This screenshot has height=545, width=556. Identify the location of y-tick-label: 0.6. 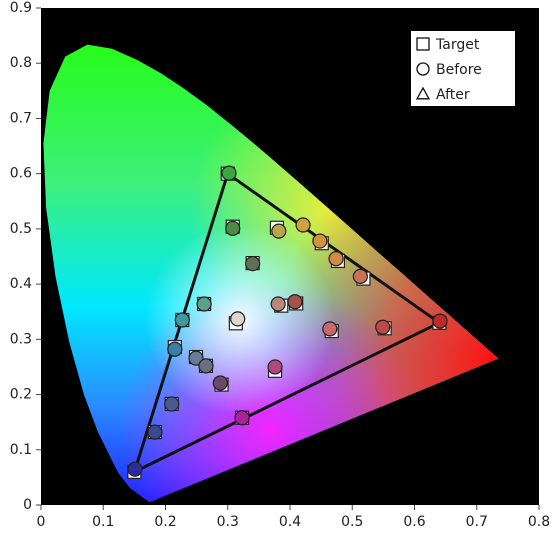
(21, 174).